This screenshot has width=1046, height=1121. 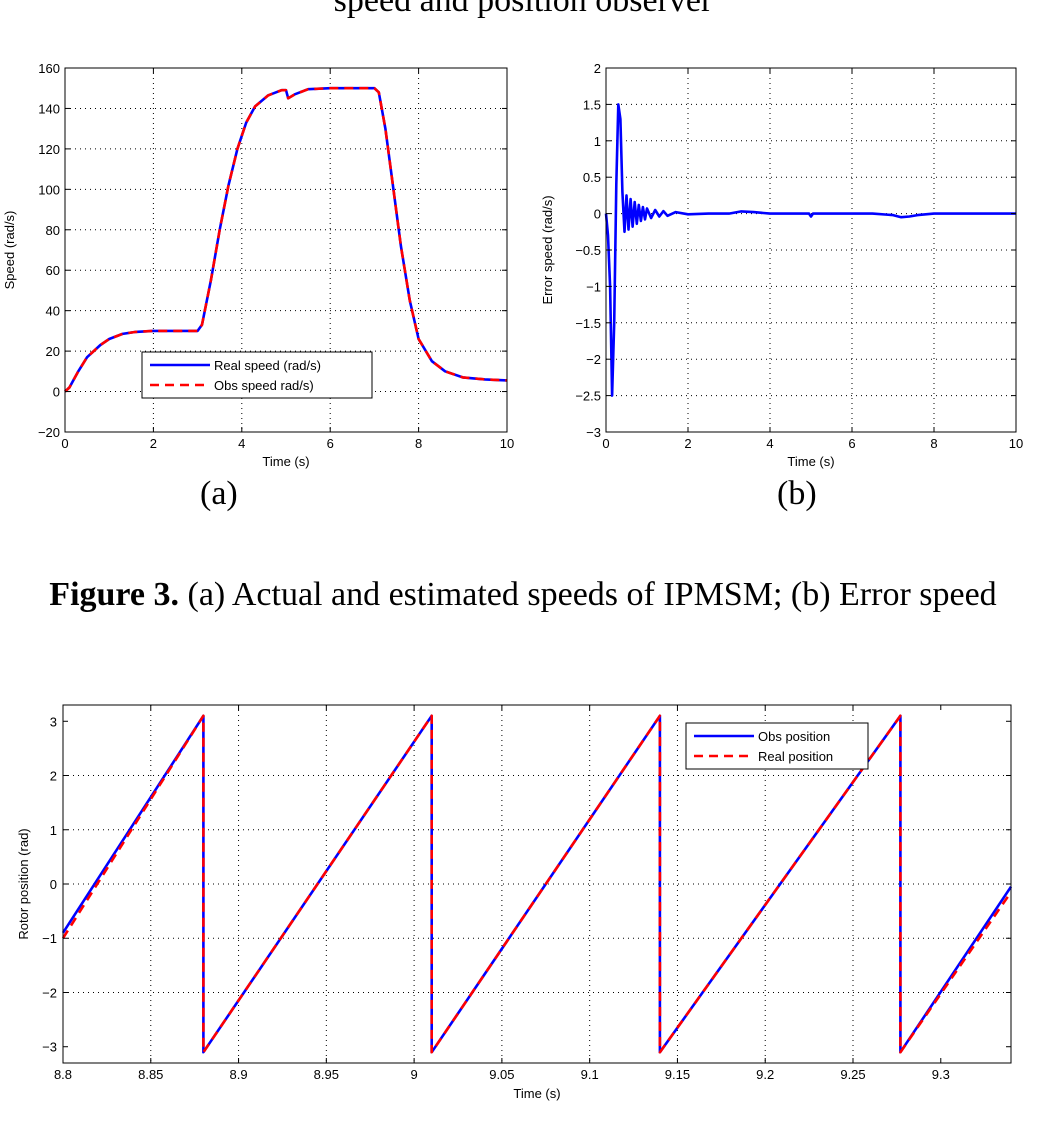 I want to click on y-tick-label: −2.5, so click(x=588, y=396).